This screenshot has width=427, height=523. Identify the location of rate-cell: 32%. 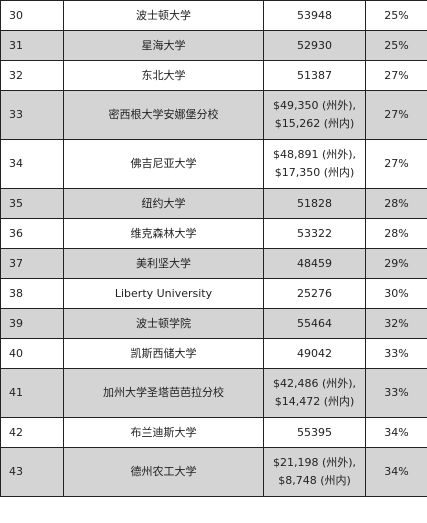
(396, 323).